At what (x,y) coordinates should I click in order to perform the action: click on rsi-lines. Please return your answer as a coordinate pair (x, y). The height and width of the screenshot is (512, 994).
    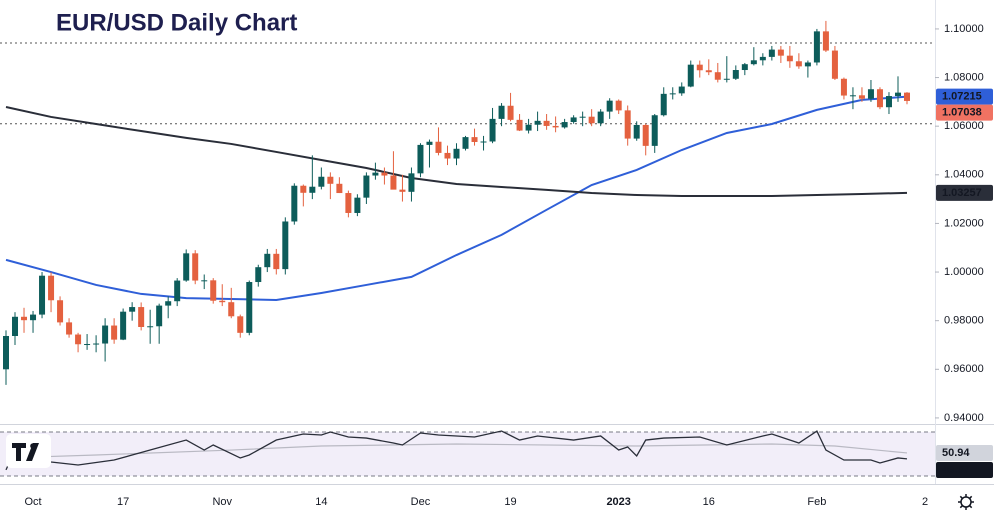
    Looking at the image, I should click on (467, 453).